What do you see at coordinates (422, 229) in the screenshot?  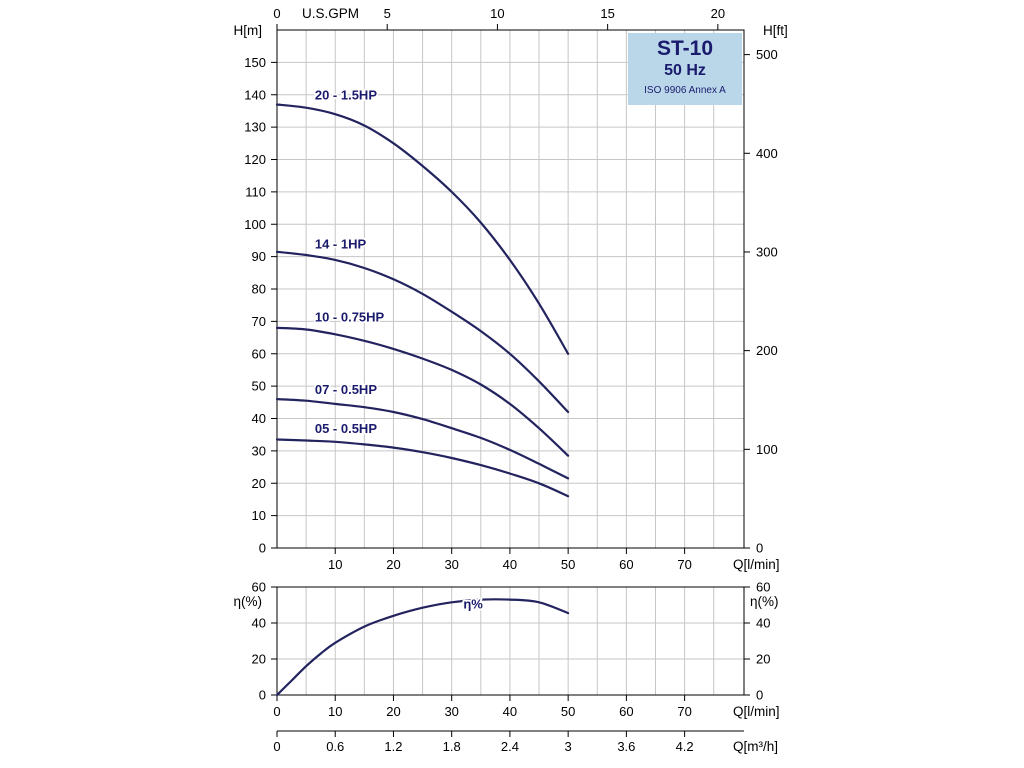 I see `curve-20-1.5hp` at bounding box center [422, 229].